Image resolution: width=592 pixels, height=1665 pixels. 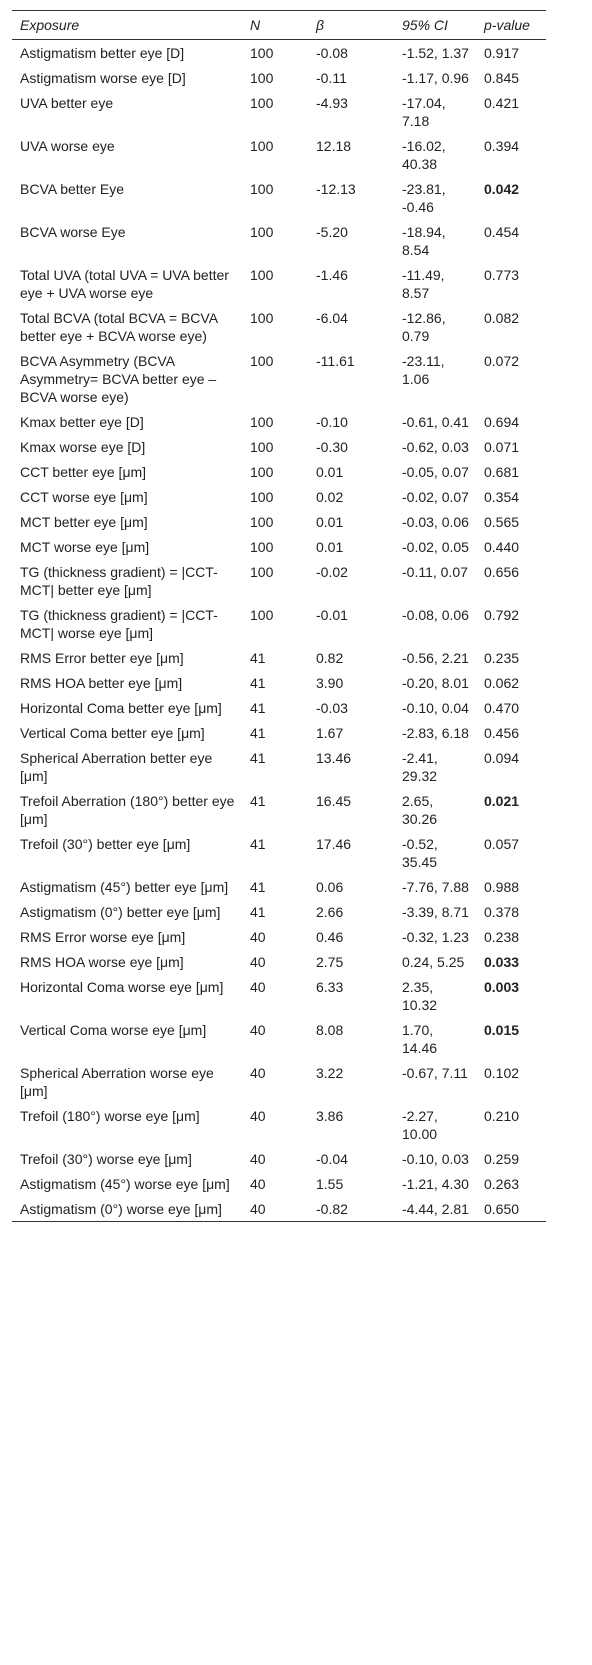 I want to click on table-cell: -18.94, 8.54, so click(x=435, y=240).